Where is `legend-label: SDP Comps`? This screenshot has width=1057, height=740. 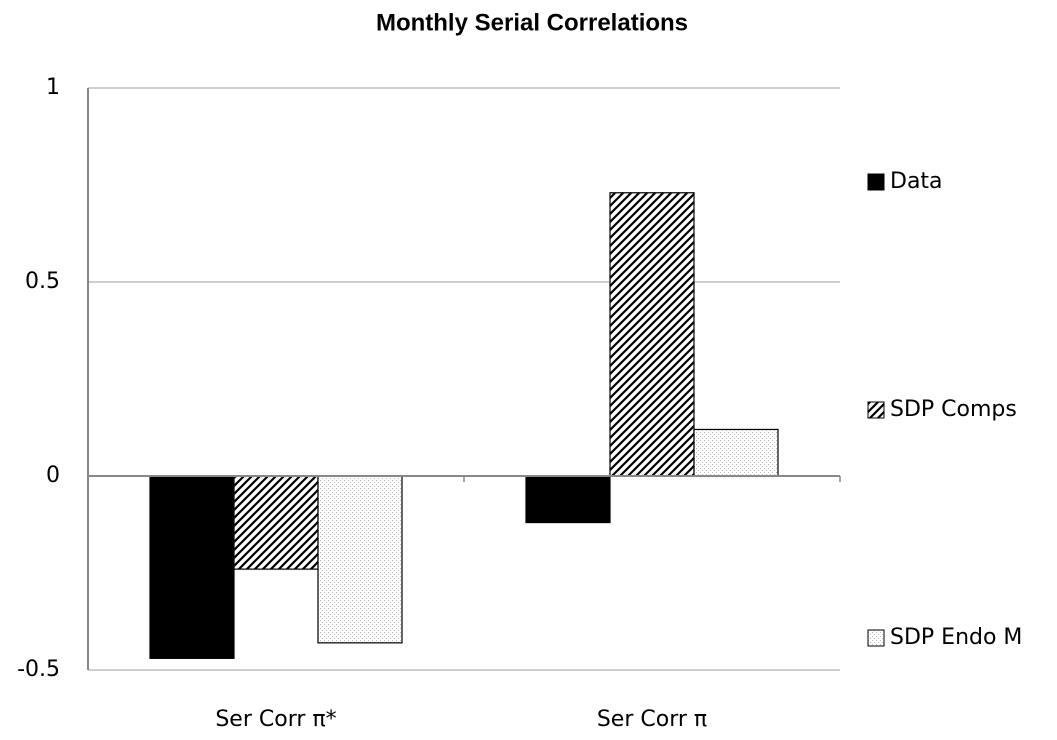
legend-label: SDP Comps is located at coordinates (953, 409).